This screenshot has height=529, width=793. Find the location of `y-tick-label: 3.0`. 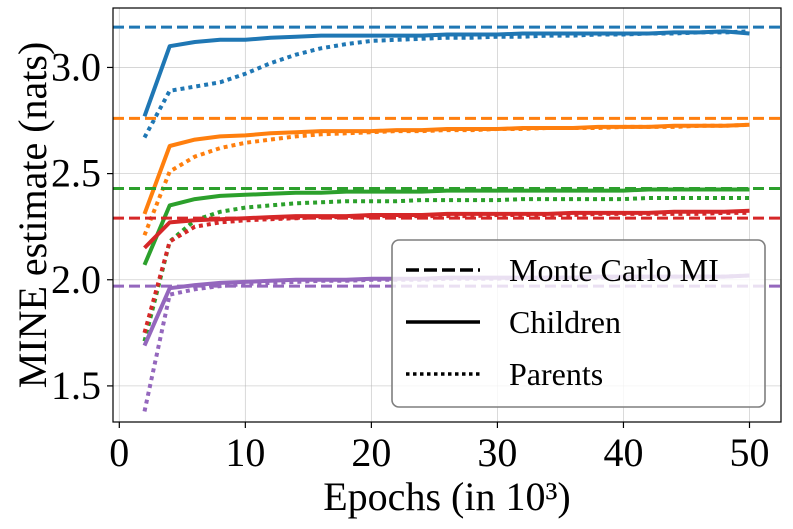

y-tick-label: 3.0 is located at coordinates (76, 66).